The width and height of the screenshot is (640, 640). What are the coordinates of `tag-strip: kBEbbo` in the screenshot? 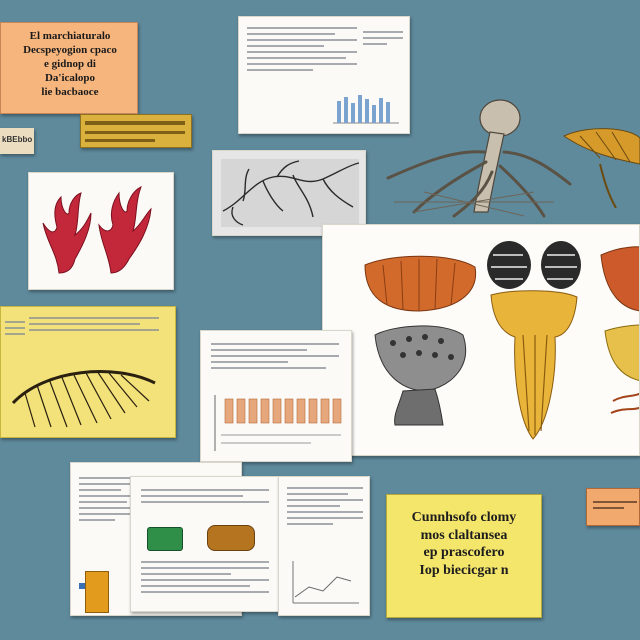 It's located at (17, 141).